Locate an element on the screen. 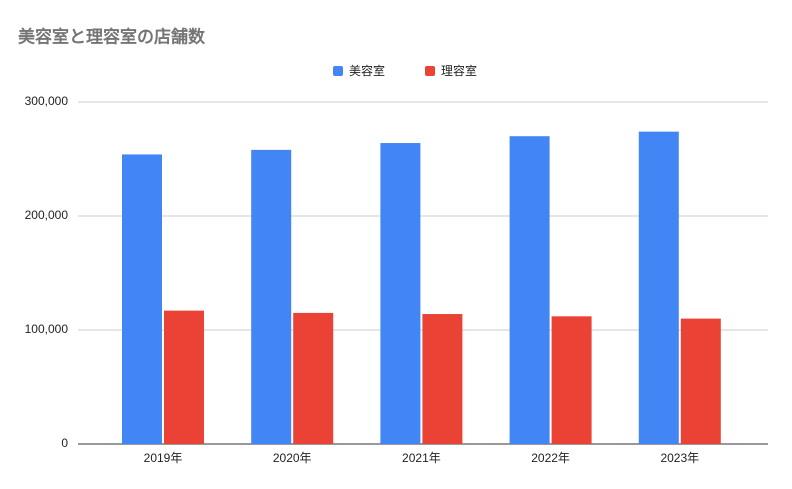  y-tick-label: 200,000 is located at coordinates (47, 215).